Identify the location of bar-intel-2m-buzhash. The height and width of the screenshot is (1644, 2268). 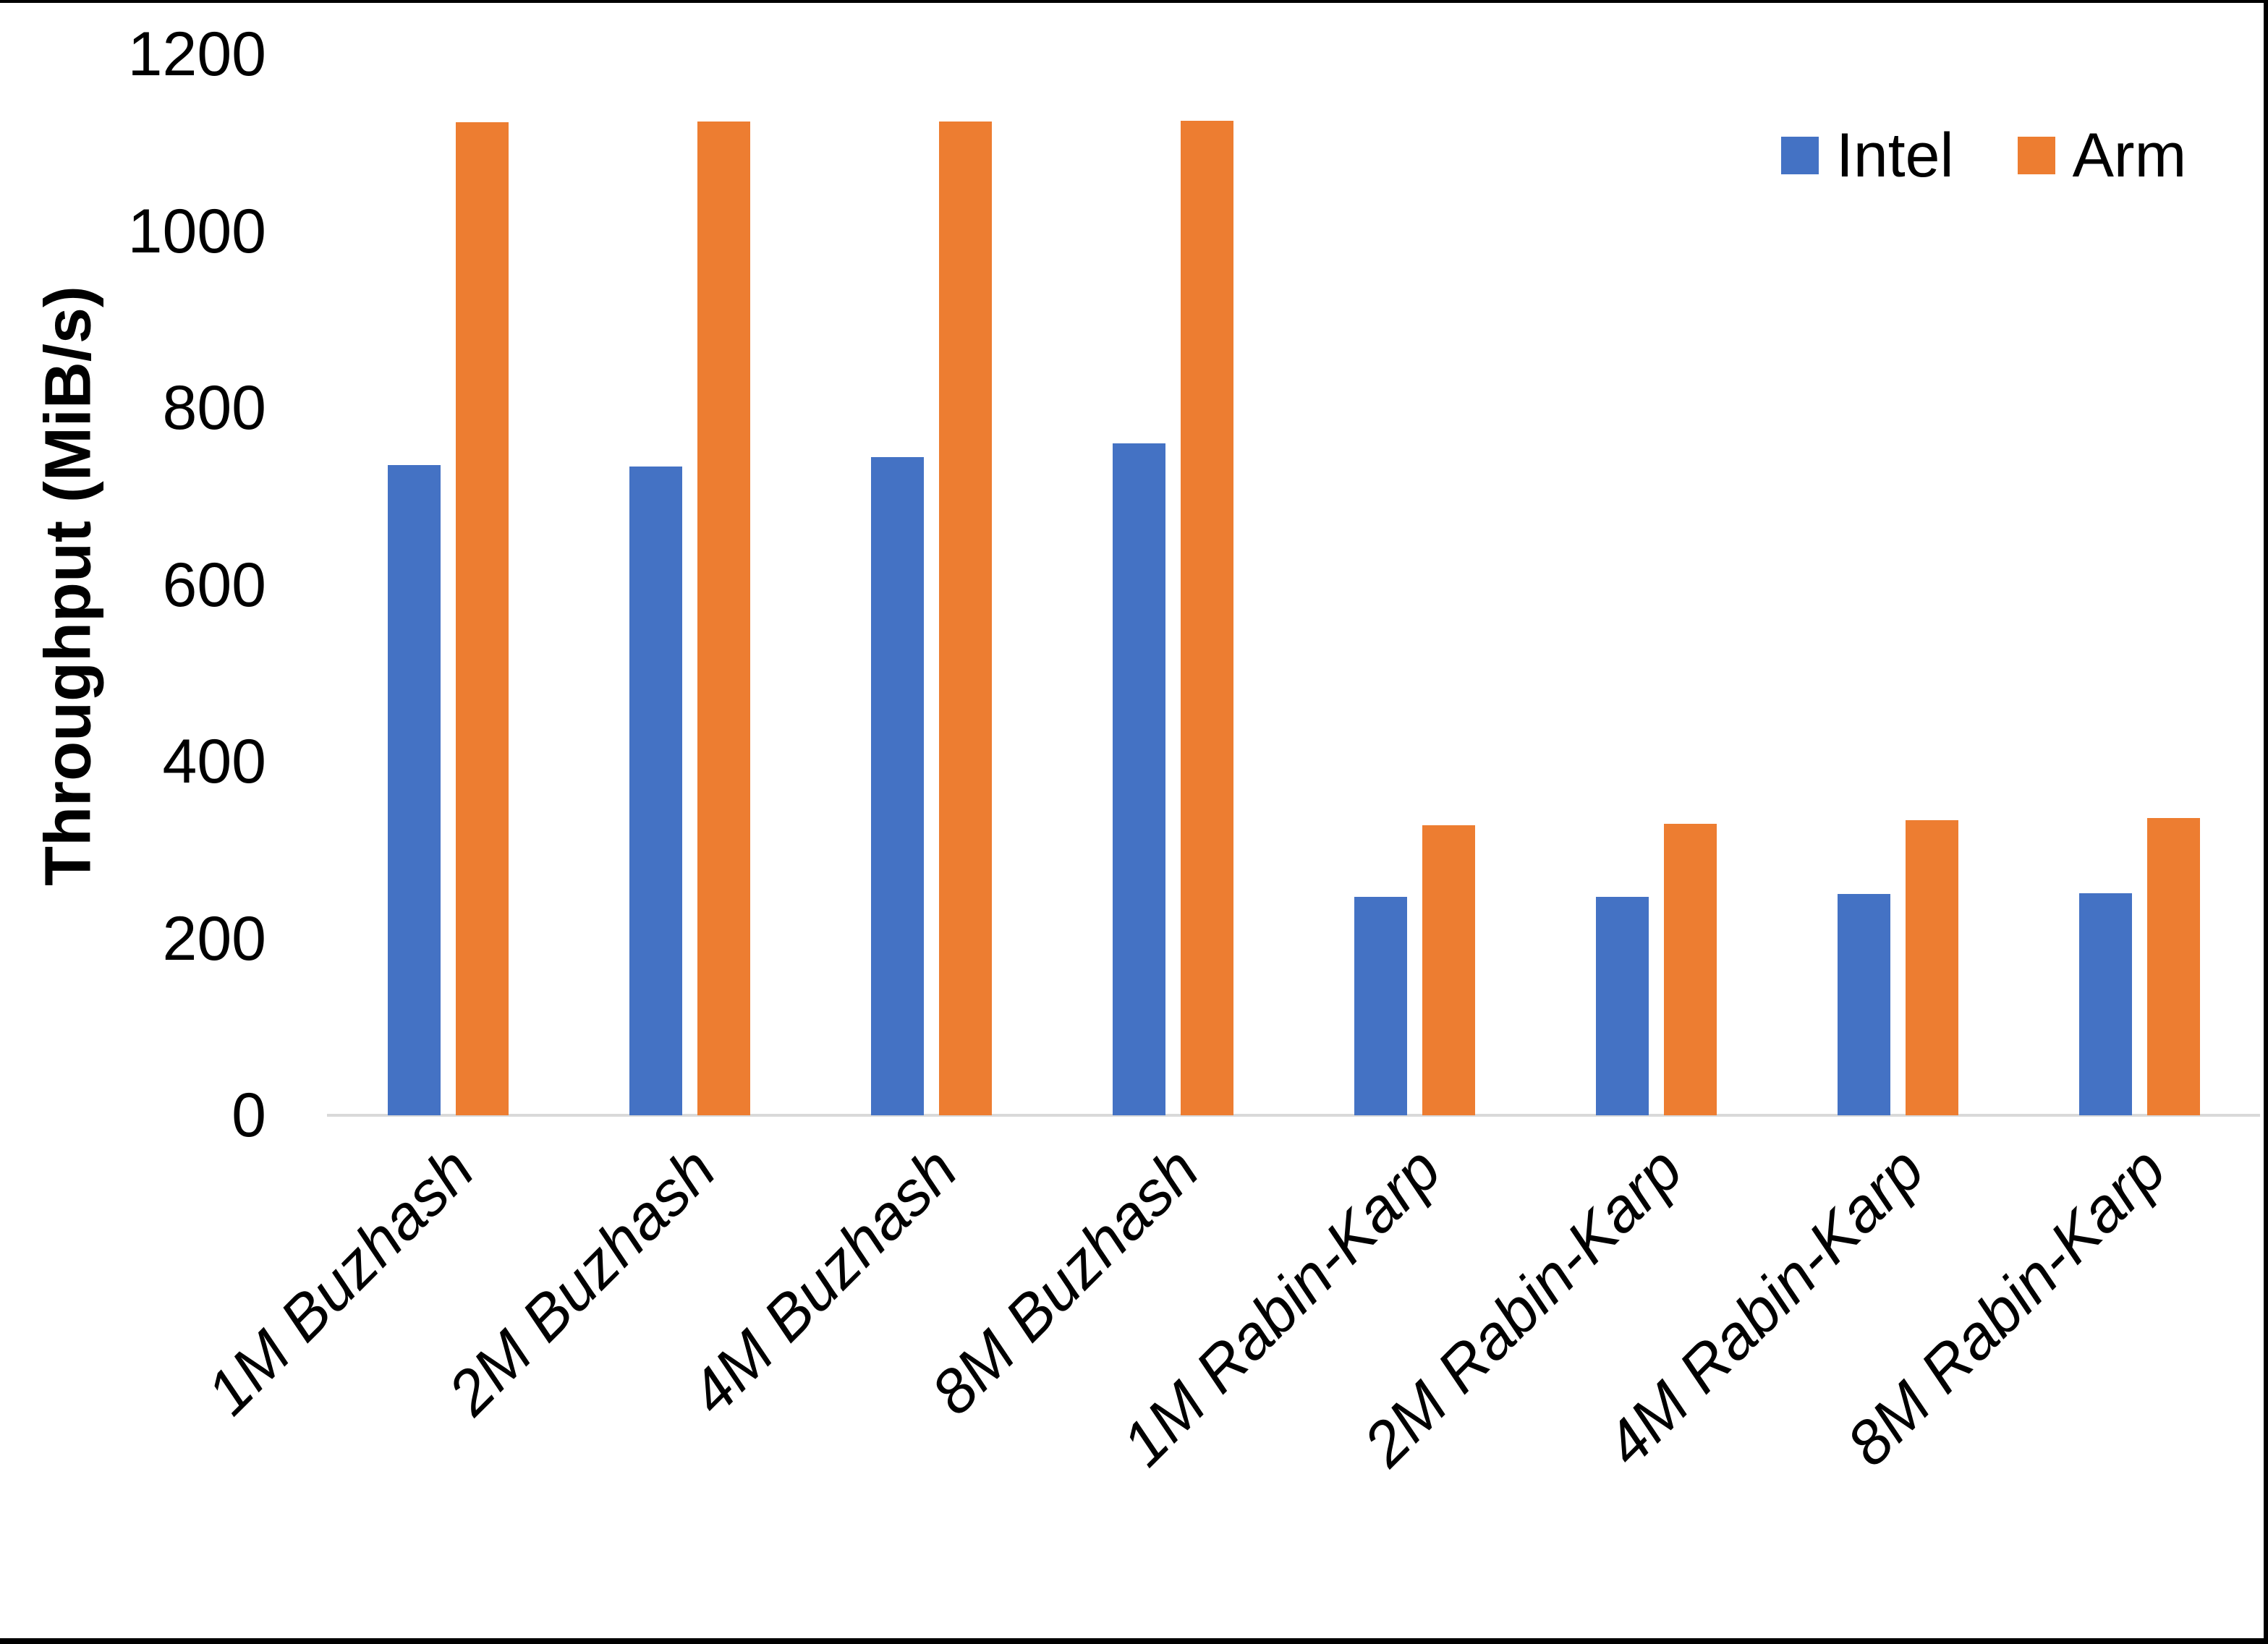
(655, 790).